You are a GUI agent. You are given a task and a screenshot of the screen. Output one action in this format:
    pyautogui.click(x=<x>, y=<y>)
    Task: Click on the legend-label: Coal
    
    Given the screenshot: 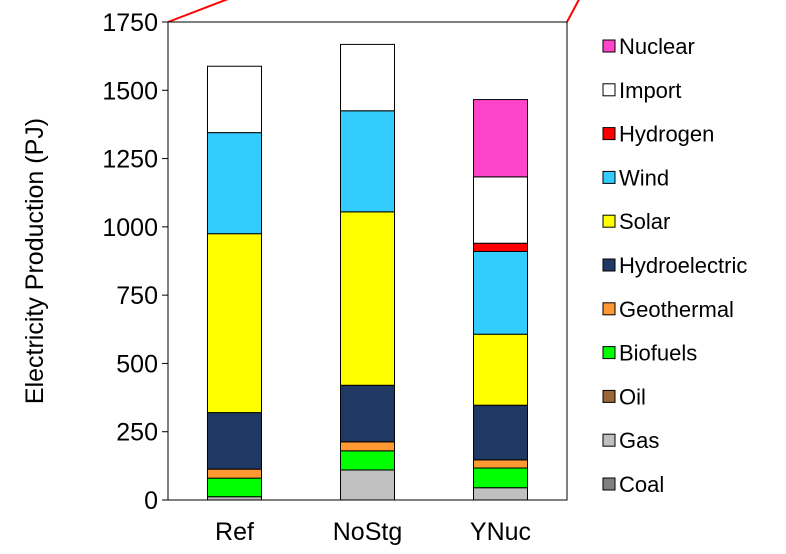 What is the action you would take?
    pyautogui.click(x=641, y=484)
    